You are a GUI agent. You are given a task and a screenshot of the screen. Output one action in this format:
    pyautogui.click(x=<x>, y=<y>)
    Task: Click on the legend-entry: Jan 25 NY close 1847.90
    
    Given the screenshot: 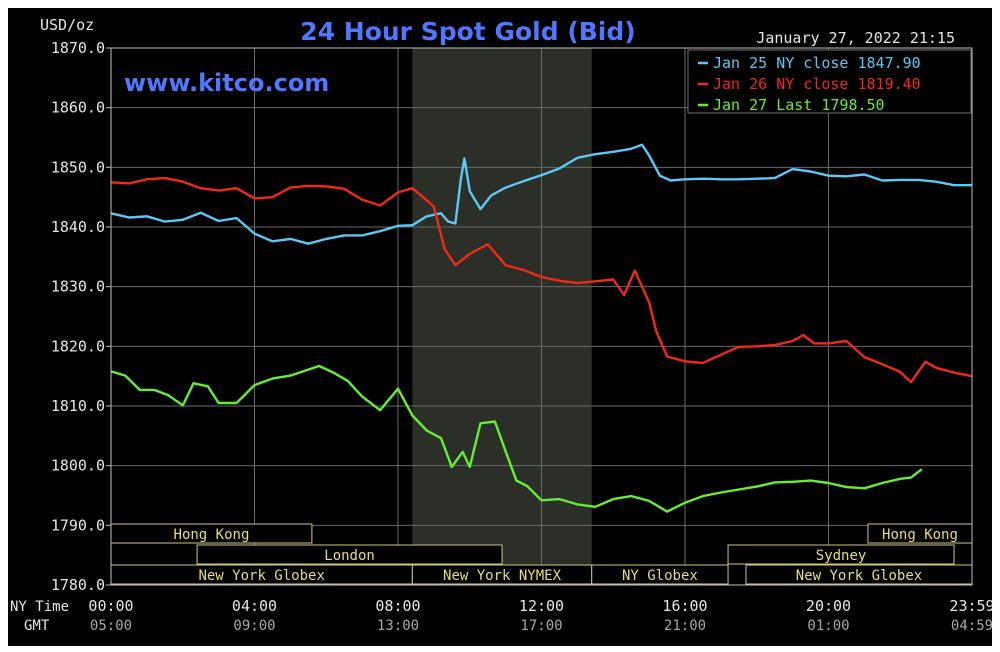 What is the action you would take?
    pyautogui.click(x=817, y=63)
    